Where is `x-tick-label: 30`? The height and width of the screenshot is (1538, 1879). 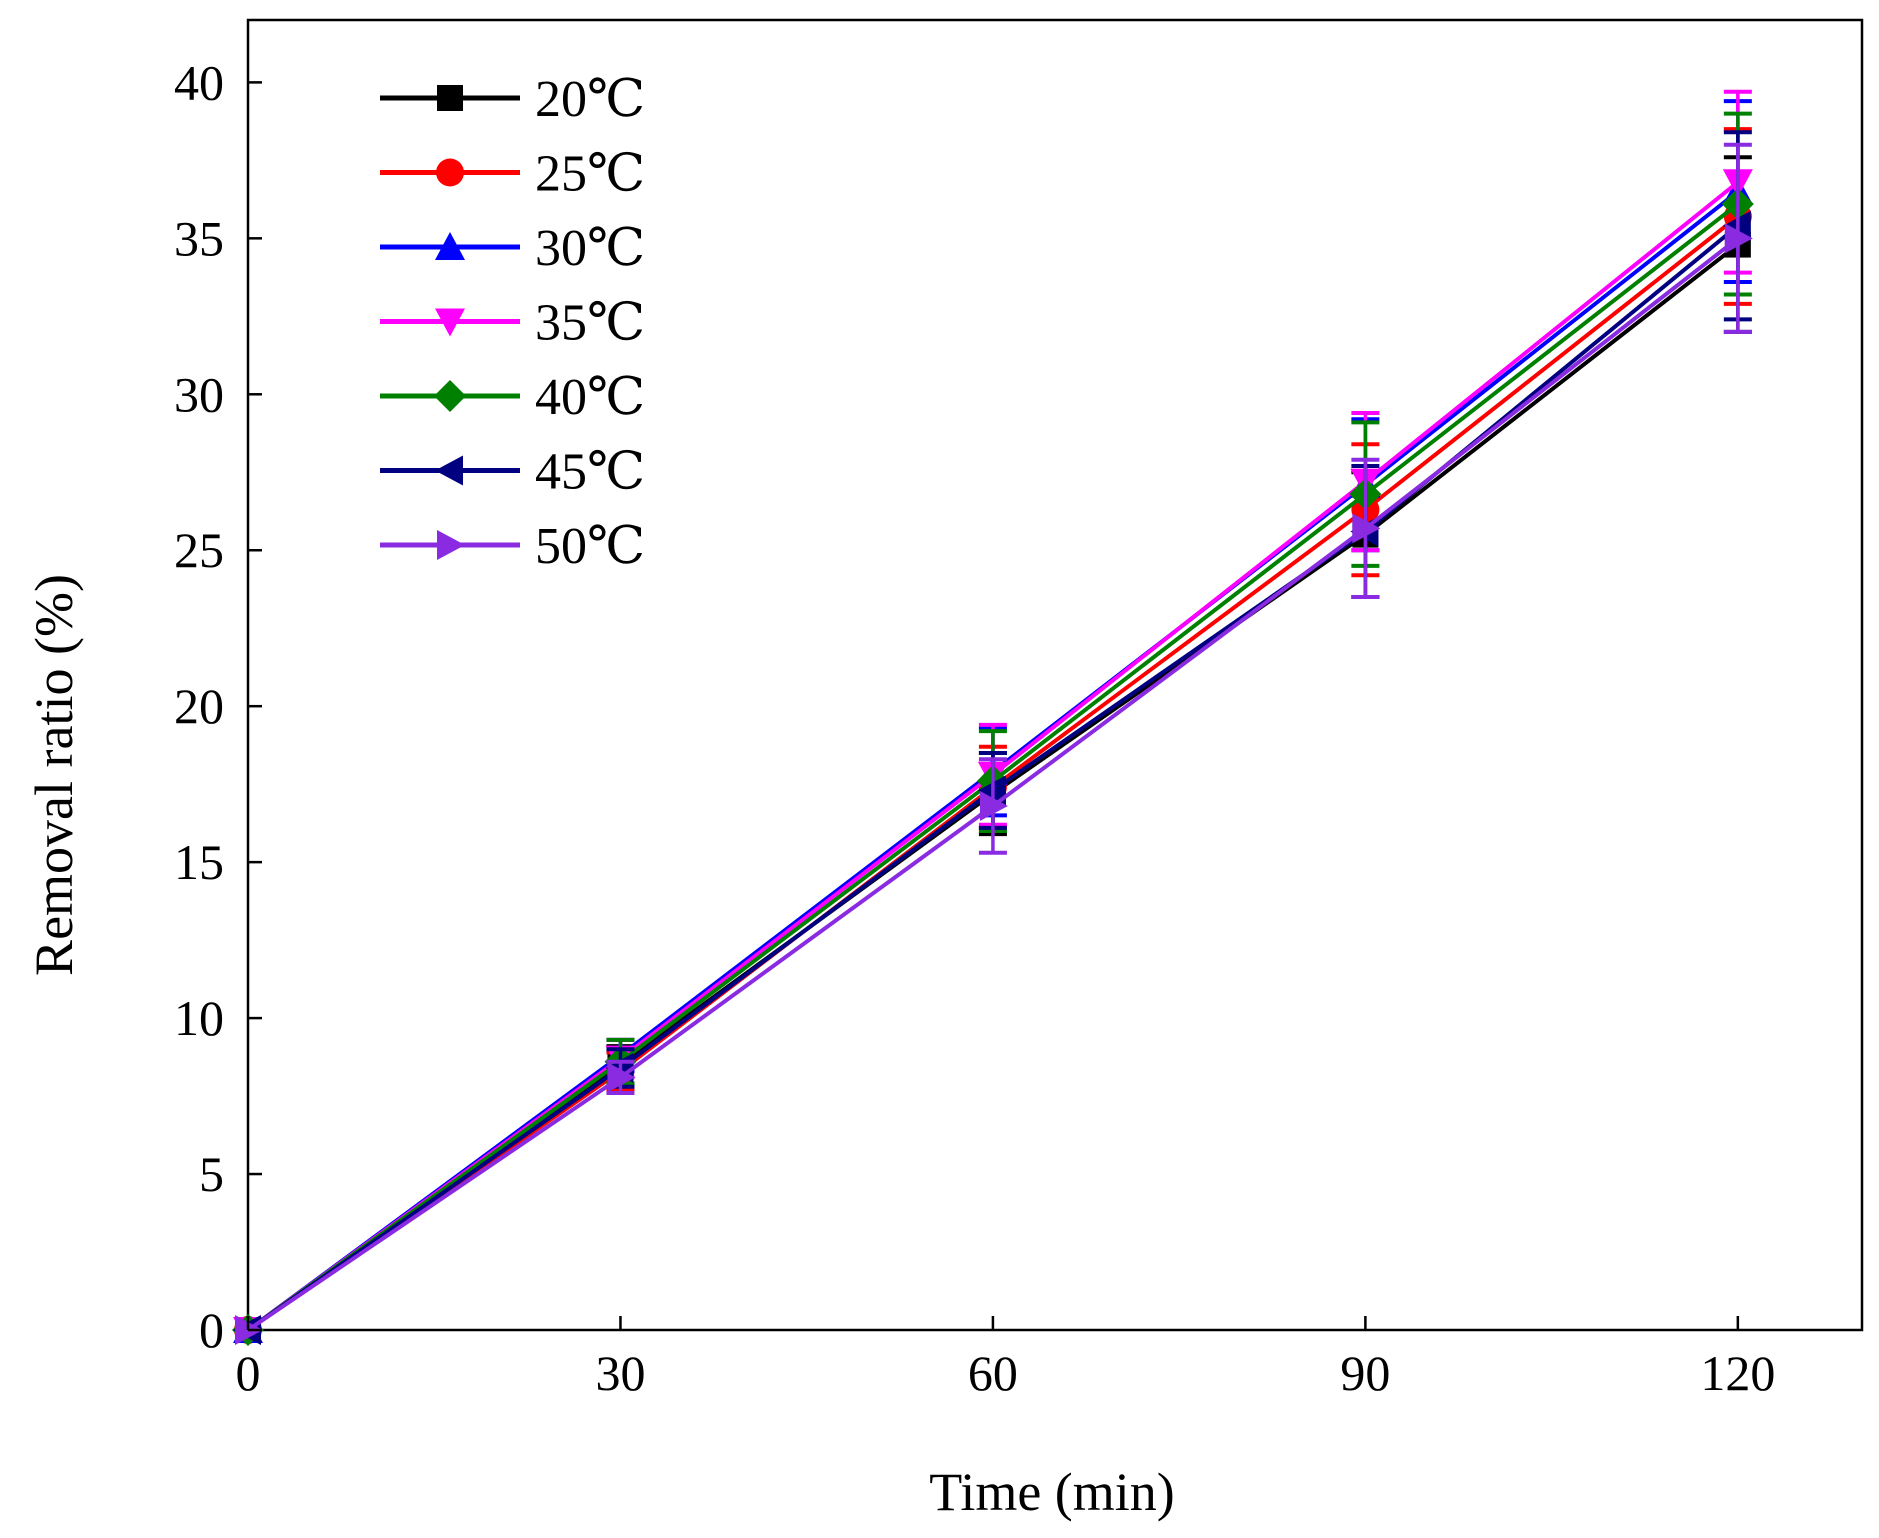 x-tick-label: 30 is located at coordinates (620, 1373).